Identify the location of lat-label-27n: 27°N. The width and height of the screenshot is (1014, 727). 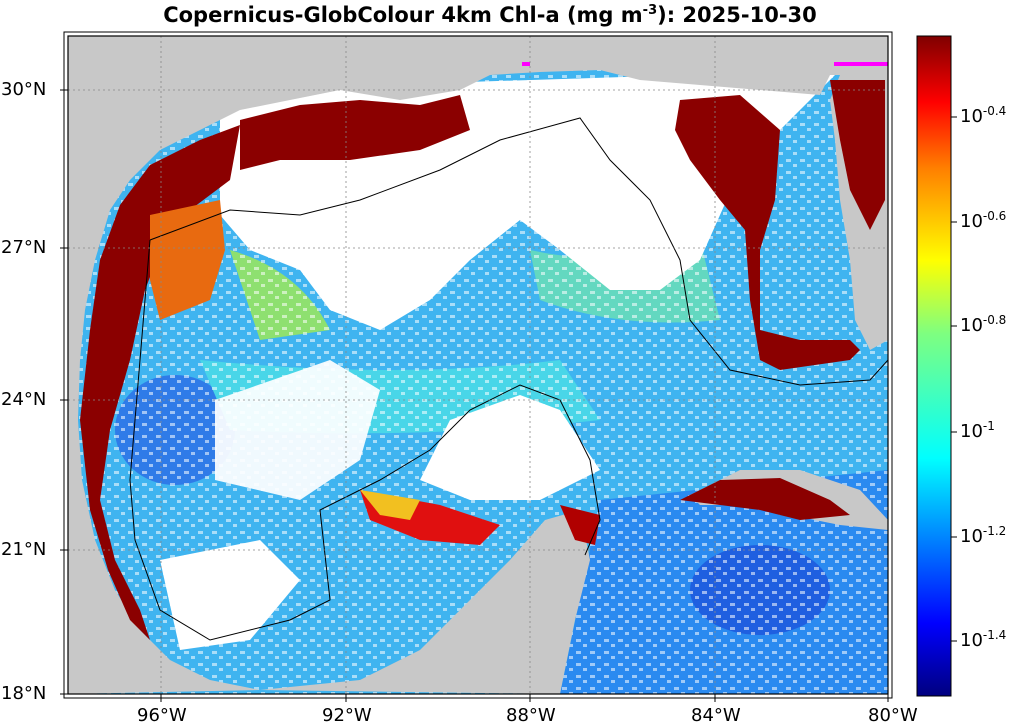
(24, 247).